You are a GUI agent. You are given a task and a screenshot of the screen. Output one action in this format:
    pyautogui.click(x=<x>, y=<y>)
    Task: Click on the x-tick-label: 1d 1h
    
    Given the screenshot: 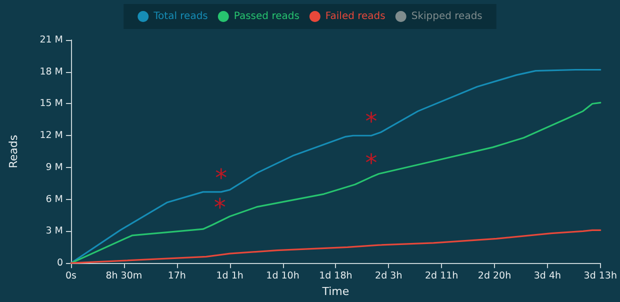 What is the action you would take?
    pyautogui.click(x=230, y=276)
    